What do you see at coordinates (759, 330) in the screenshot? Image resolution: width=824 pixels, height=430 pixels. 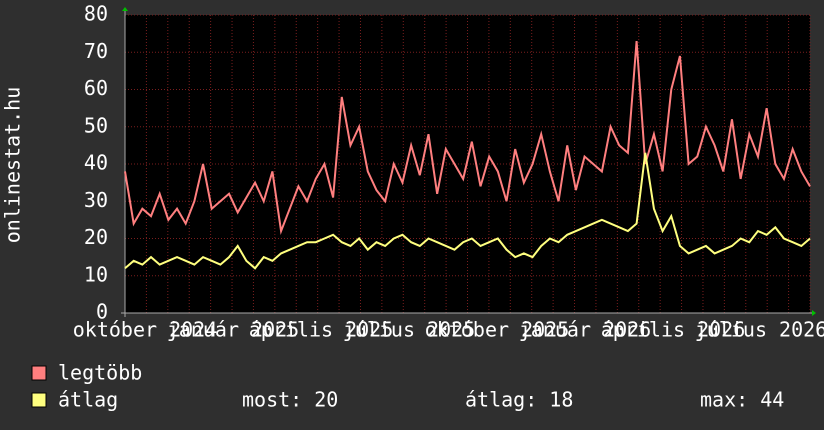 I see `x-tick-label: július 2026` at bounding box center [759, 330].